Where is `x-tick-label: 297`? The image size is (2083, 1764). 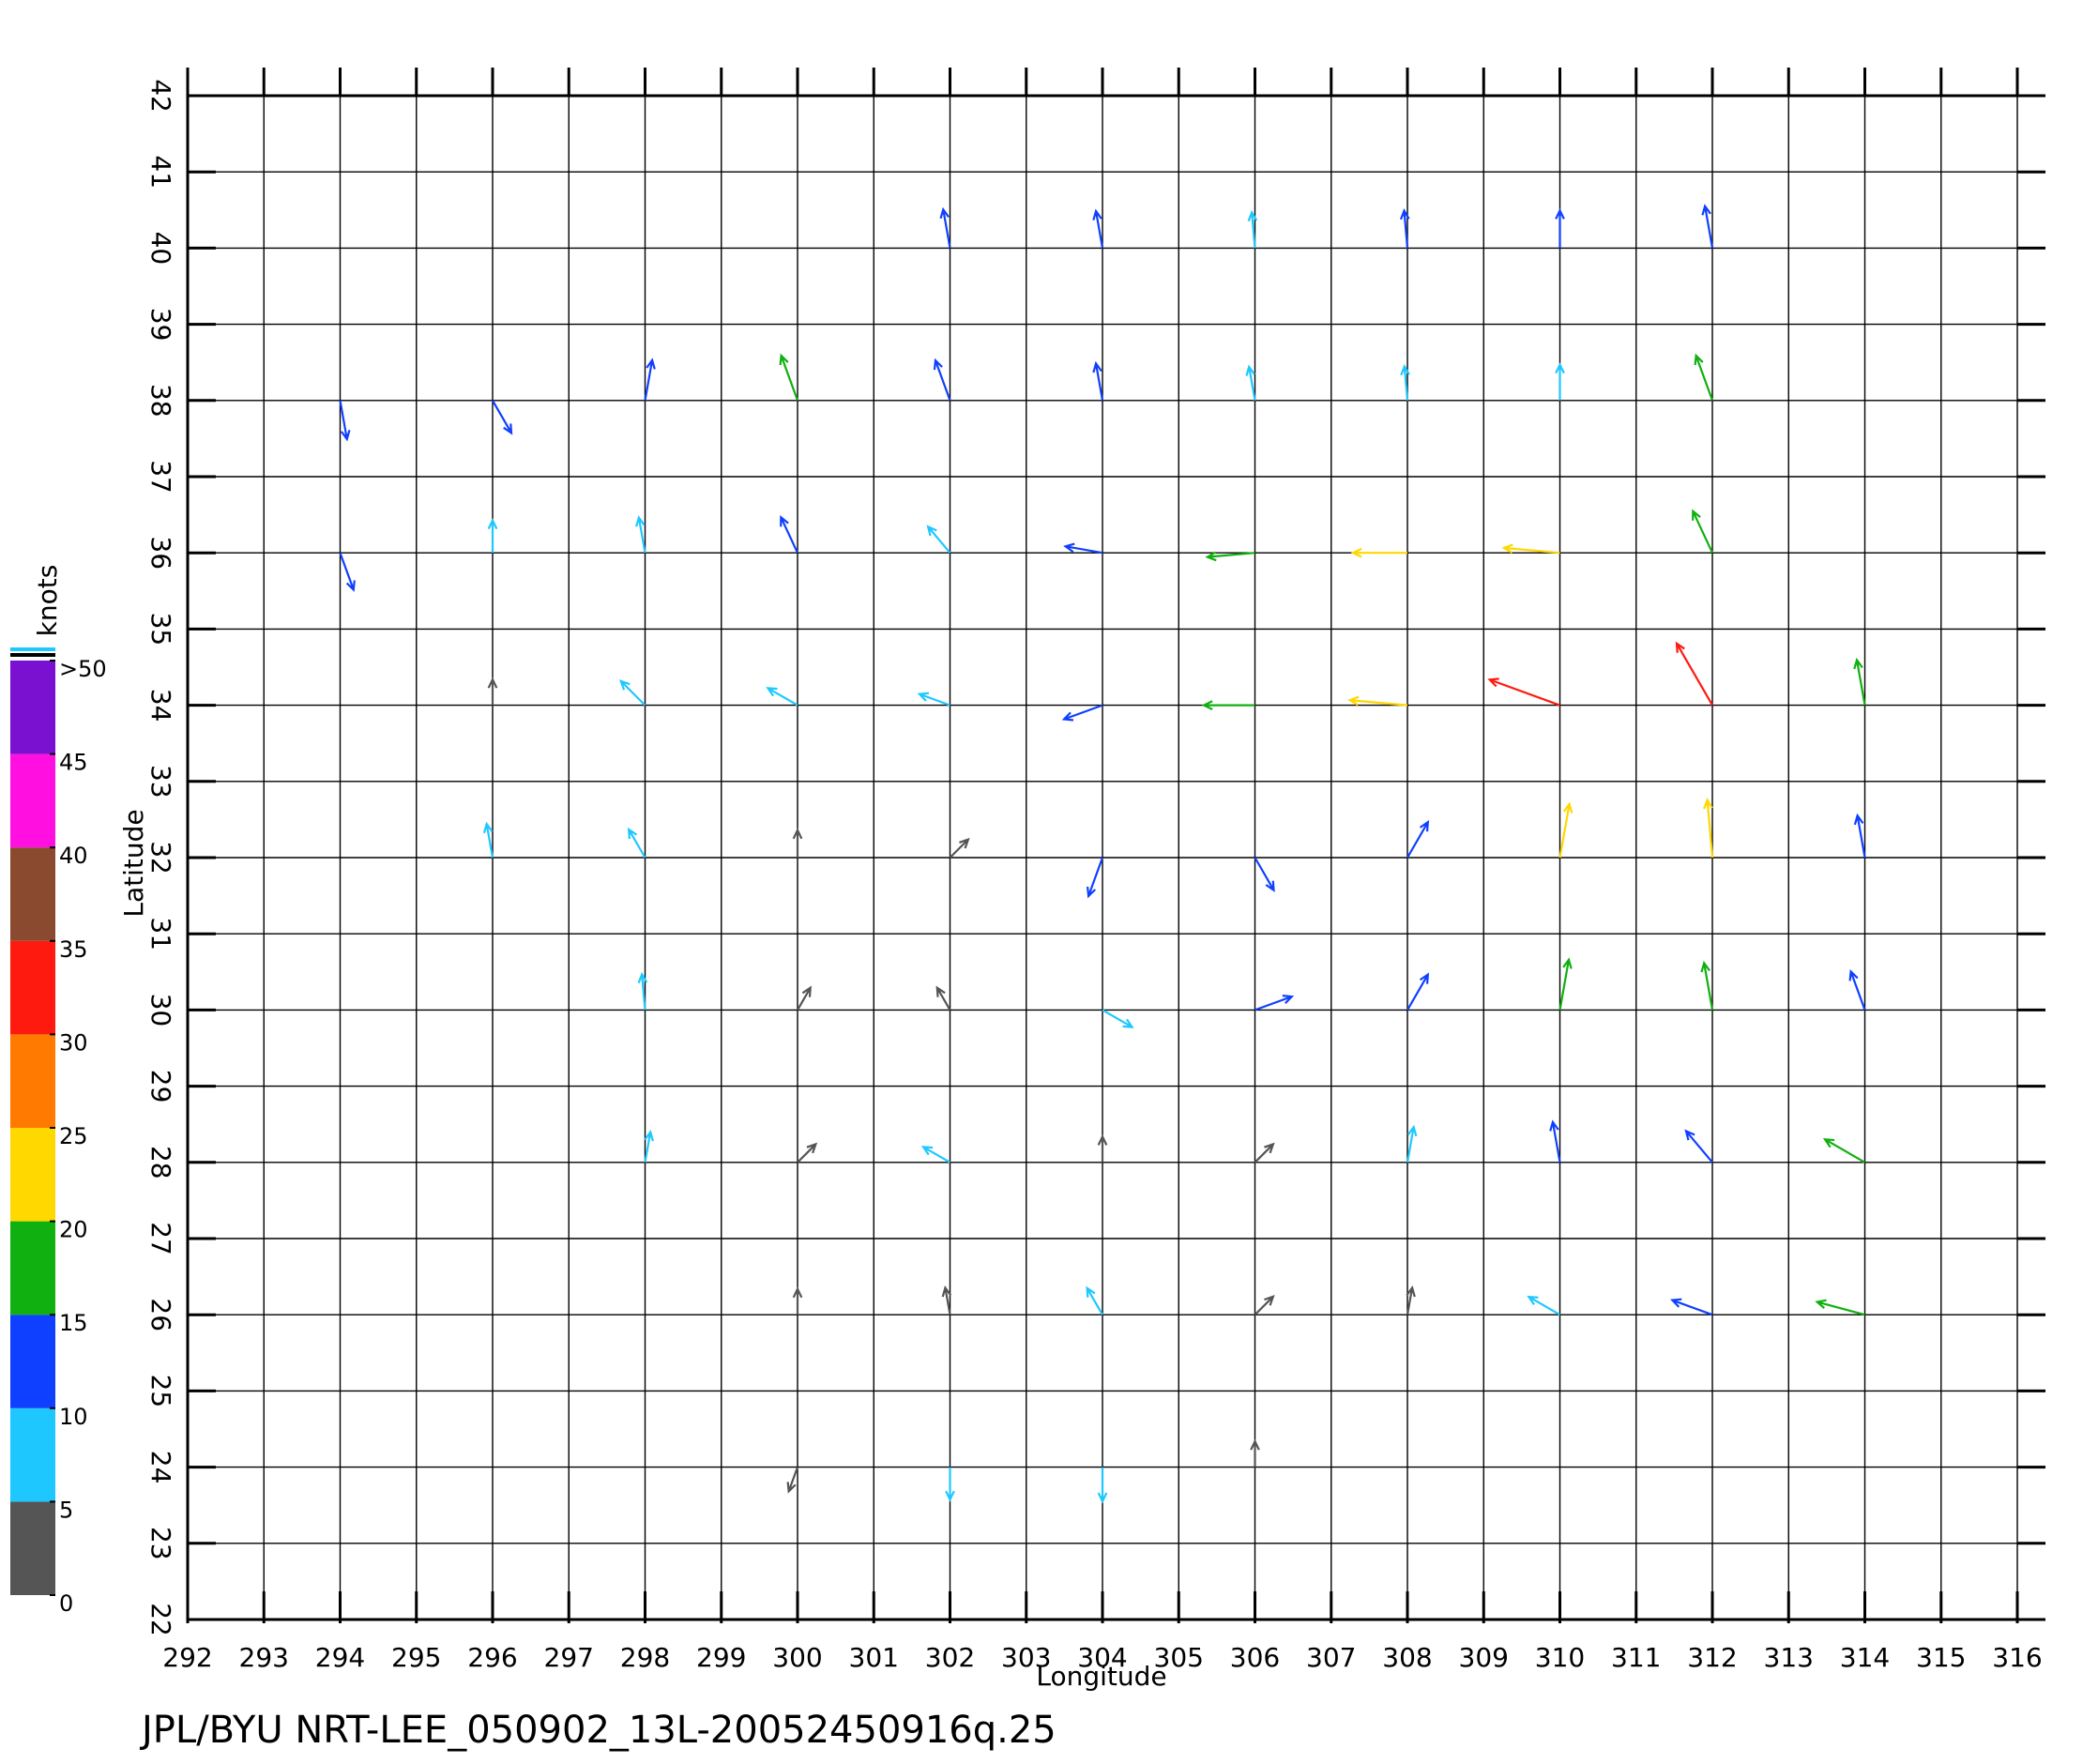 x-tick-label: 297 is located at coordinates (569, 1657).